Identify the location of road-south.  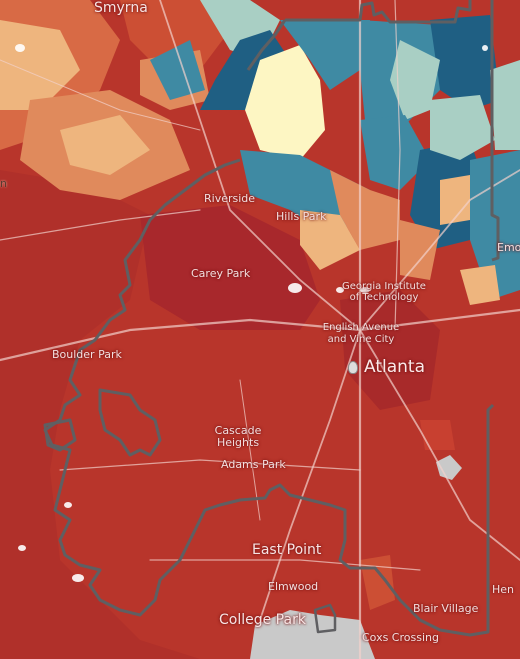
(210, 465).